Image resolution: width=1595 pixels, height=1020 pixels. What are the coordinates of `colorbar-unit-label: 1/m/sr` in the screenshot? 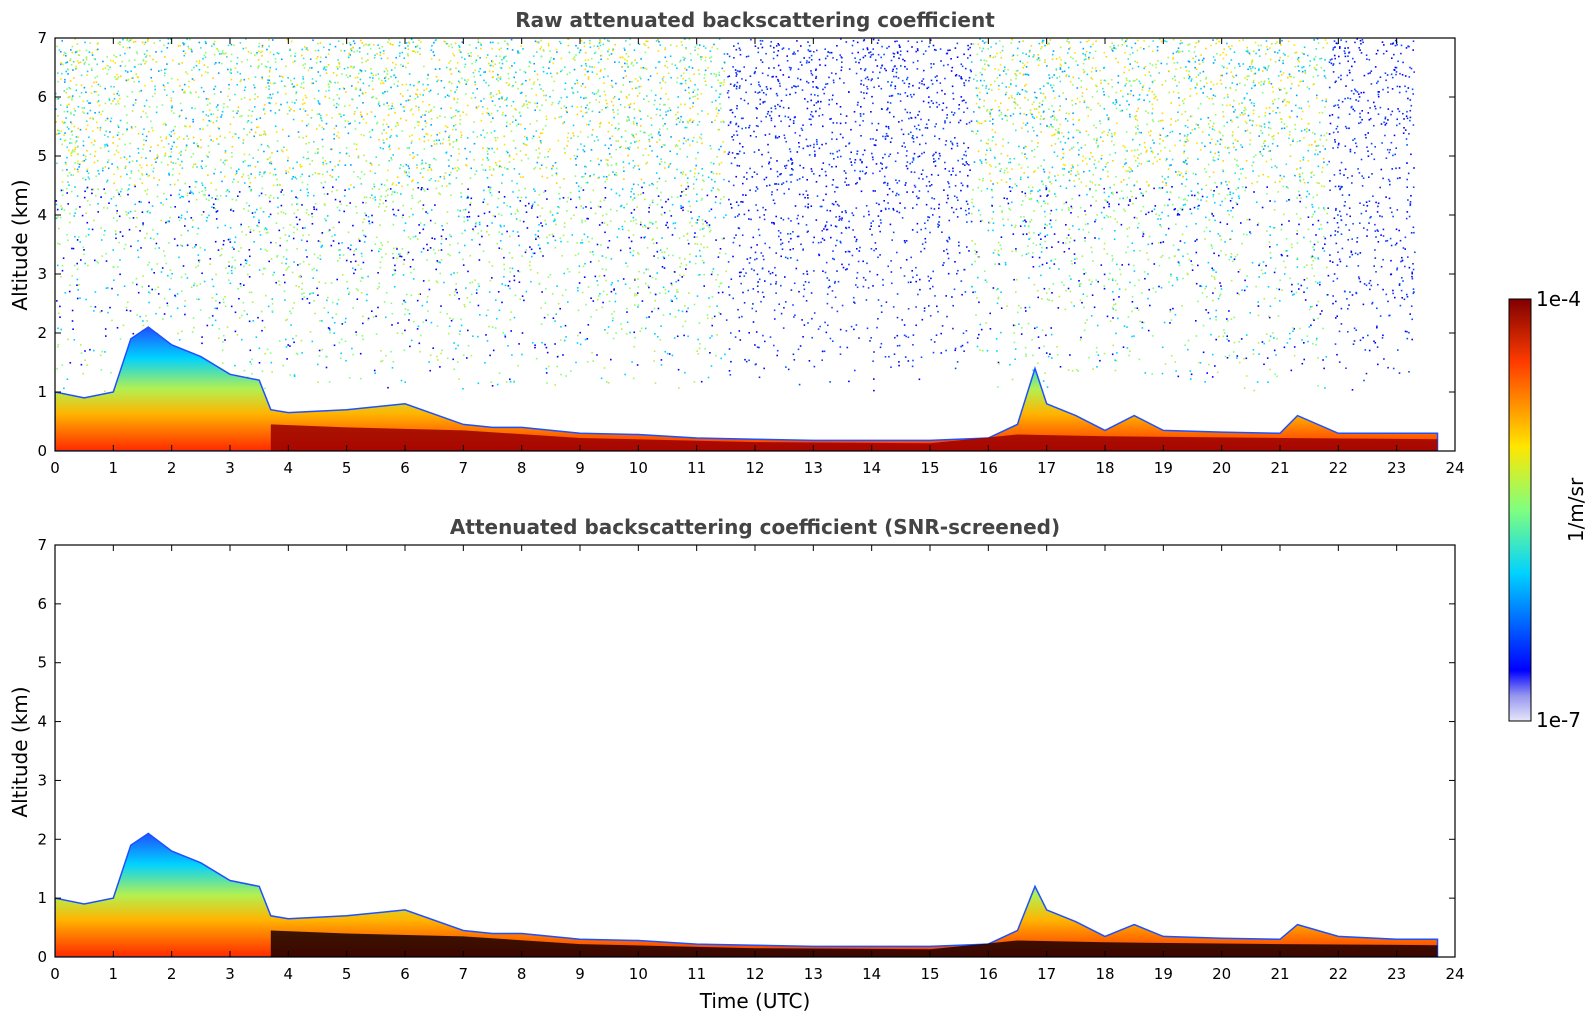 It's located at (1576, 509).